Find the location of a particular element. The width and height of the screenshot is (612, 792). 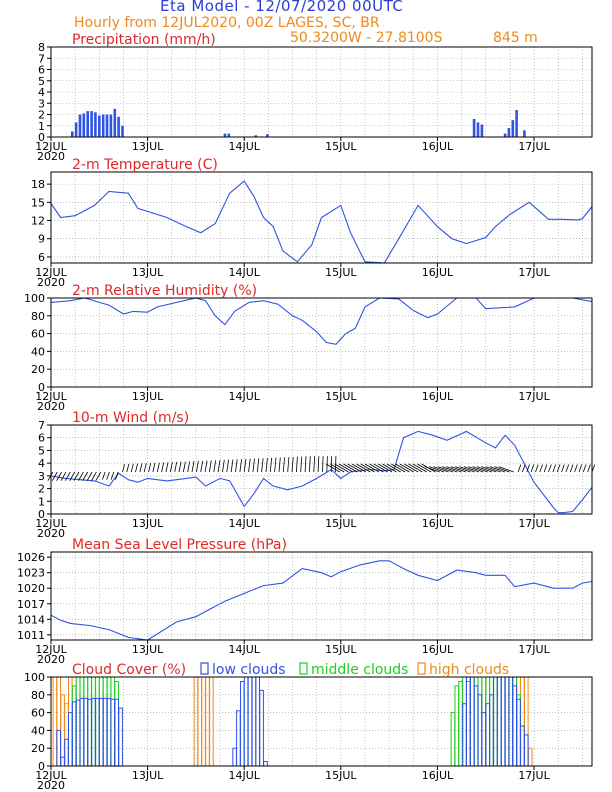

y-tick-label: 1017 is located at coordinates (31, 604).